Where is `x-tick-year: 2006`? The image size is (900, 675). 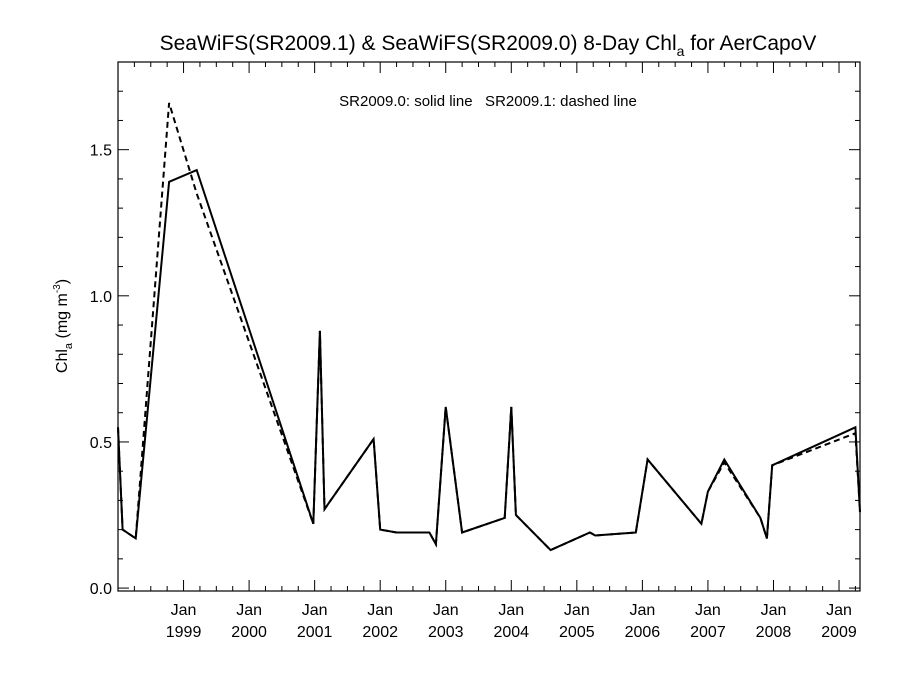 x-tick-year: 2006 is located at coordinates (643, 632).